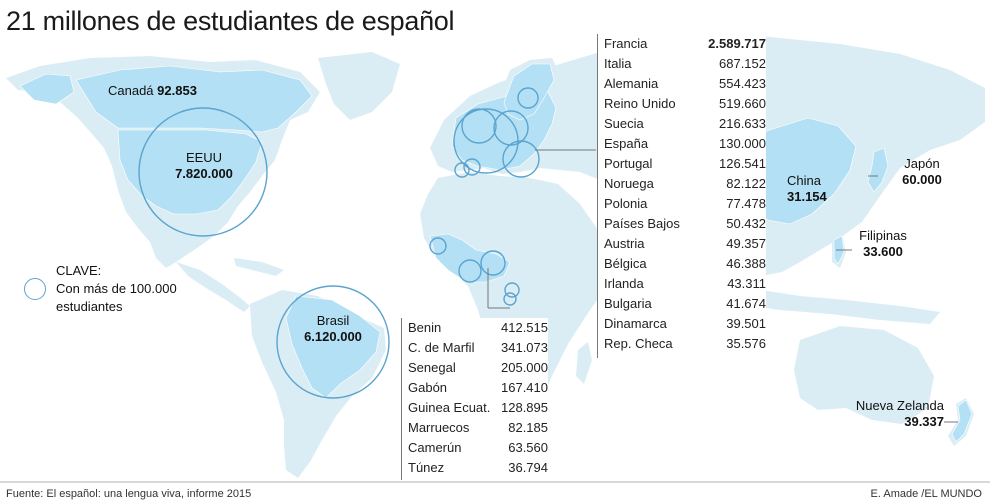 The width and height of the screenshot is (990, 504). What do you see at coordinates (475, 368) in the screenshot?
I see `table-row: Senegal 205.000` at bounding box center [475, 368].